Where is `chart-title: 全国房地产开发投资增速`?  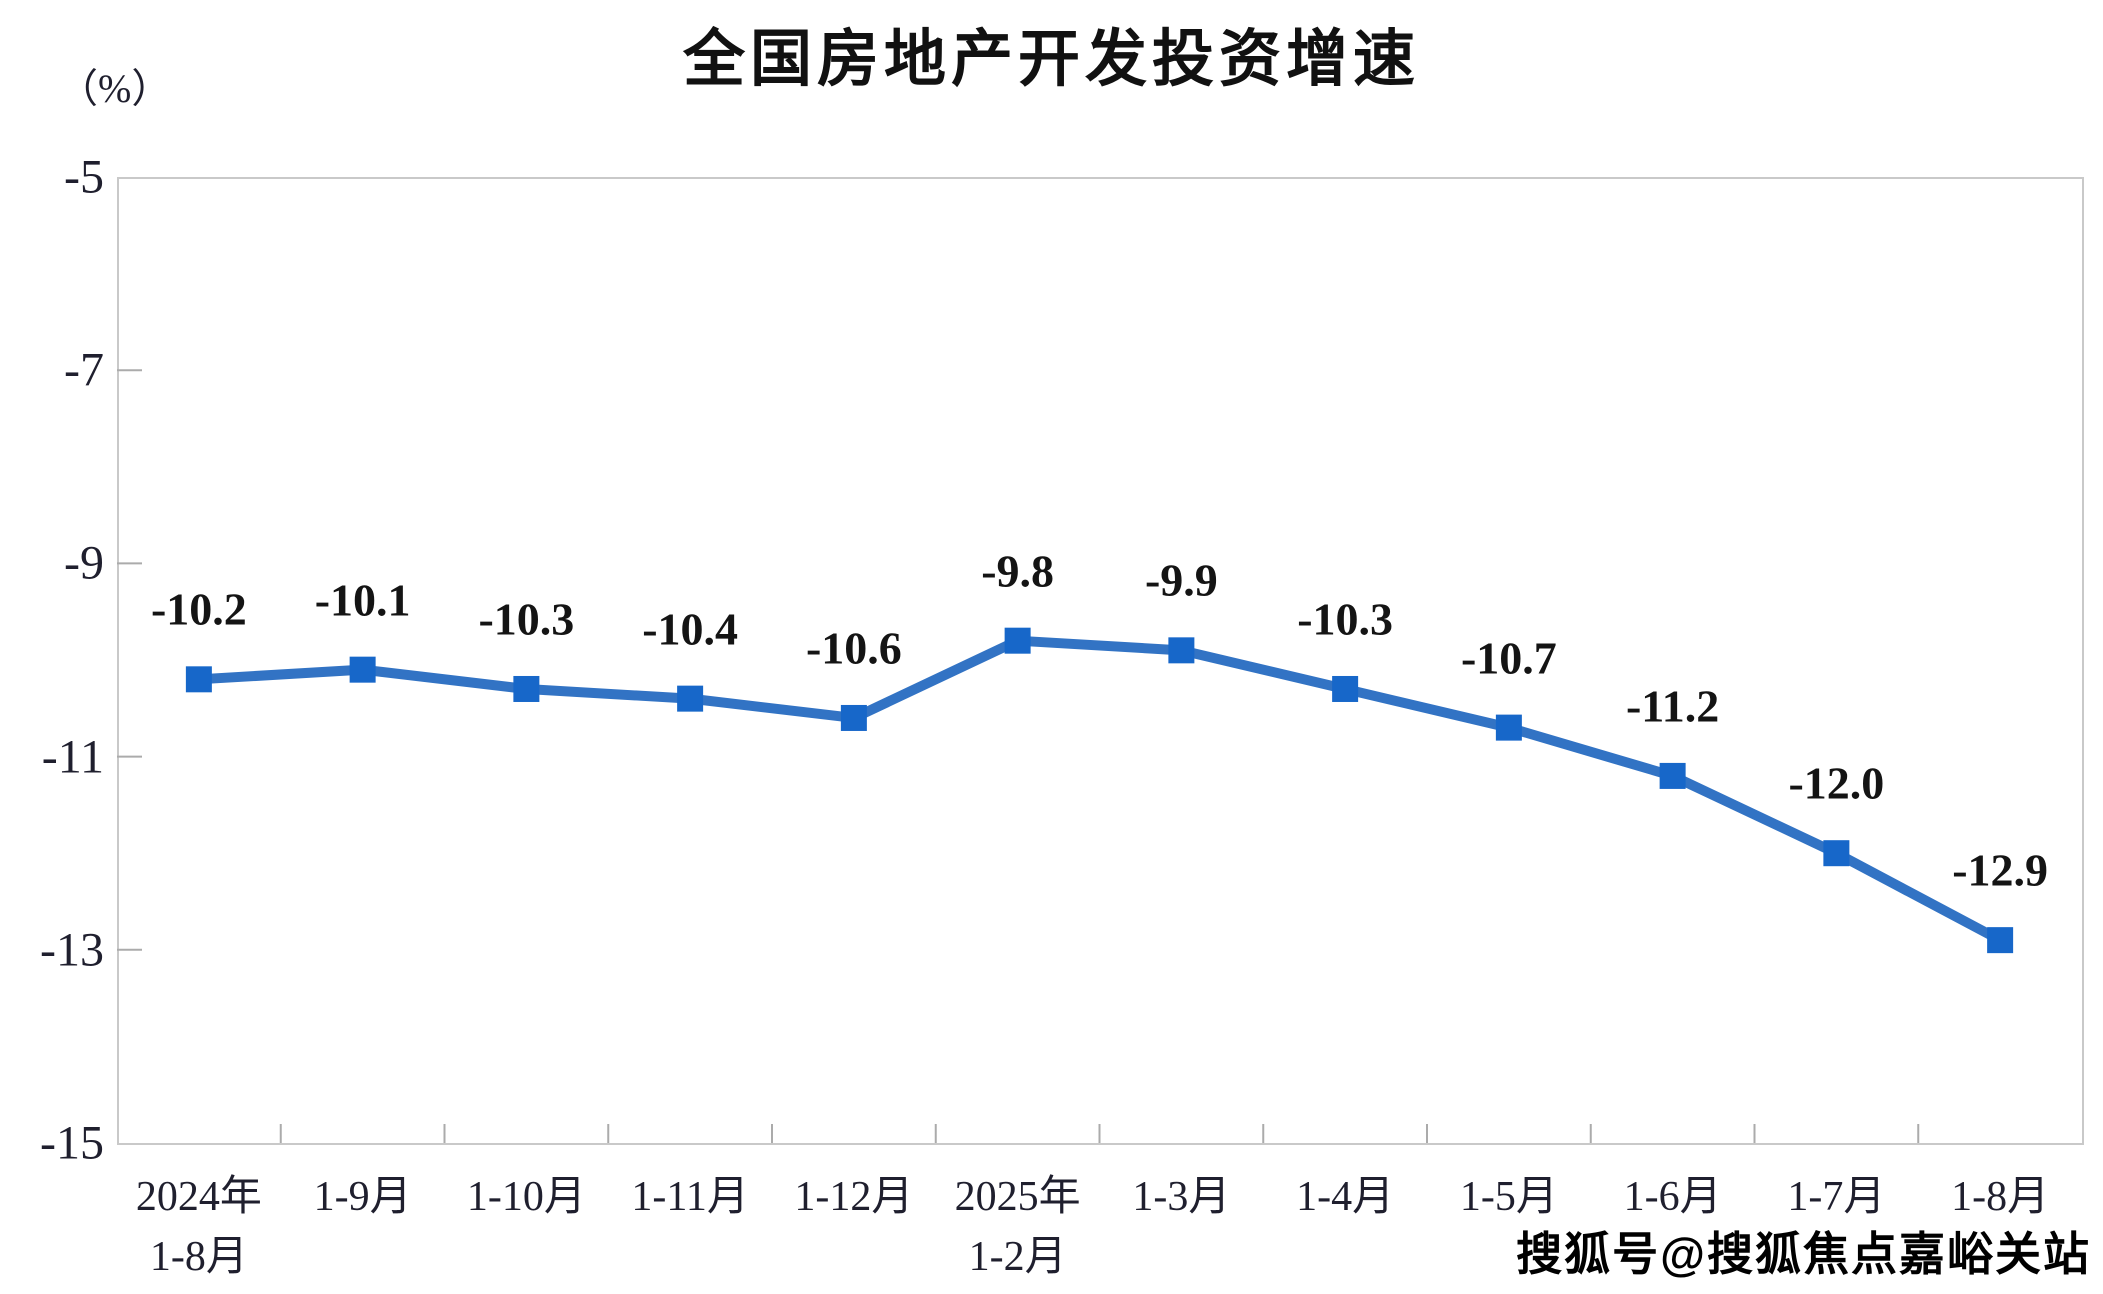 chart-title: 全国房地产开发投资增速 is located at coordinates (1051, 59).